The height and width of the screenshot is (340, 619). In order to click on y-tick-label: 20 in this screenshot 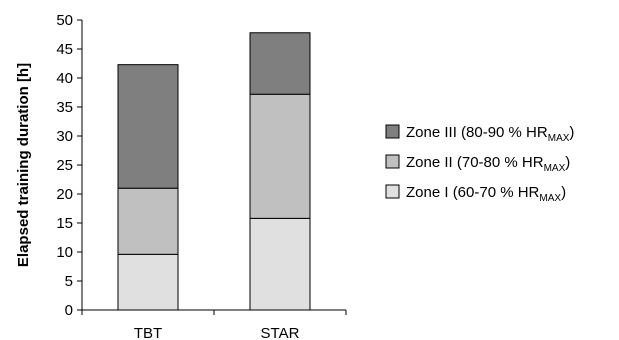, I will do `click(64, 194)`.